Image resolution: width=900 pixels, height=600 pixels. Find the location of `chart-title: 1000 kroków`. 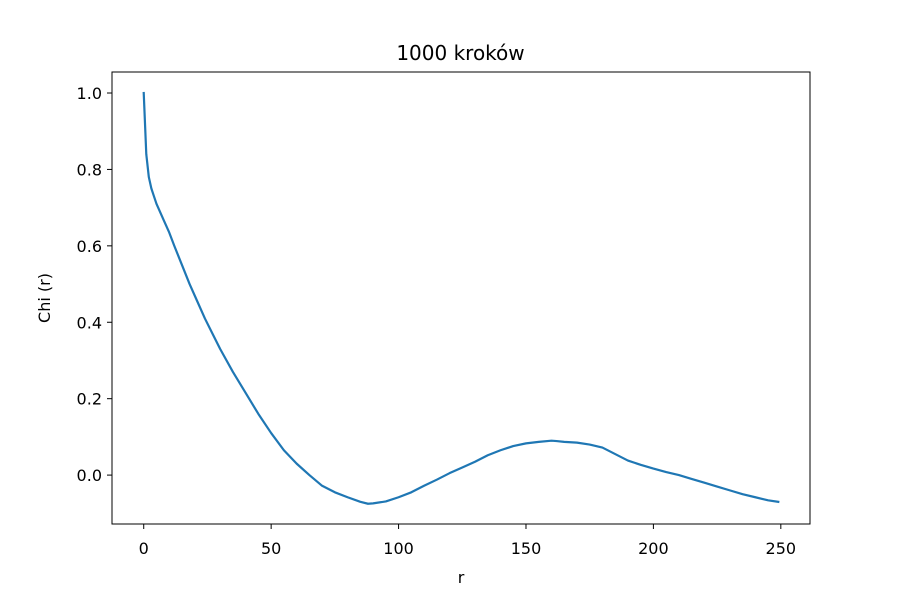

chart-title: 1000 kroków is located at coordinates (460, 53).